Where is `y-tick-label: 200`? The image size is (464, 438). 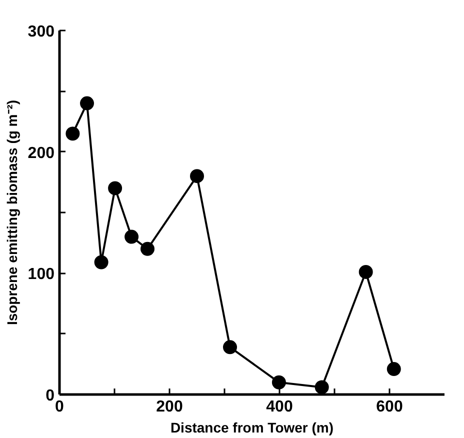 y-tick-label: 200 is located at coordinates (41, 153).